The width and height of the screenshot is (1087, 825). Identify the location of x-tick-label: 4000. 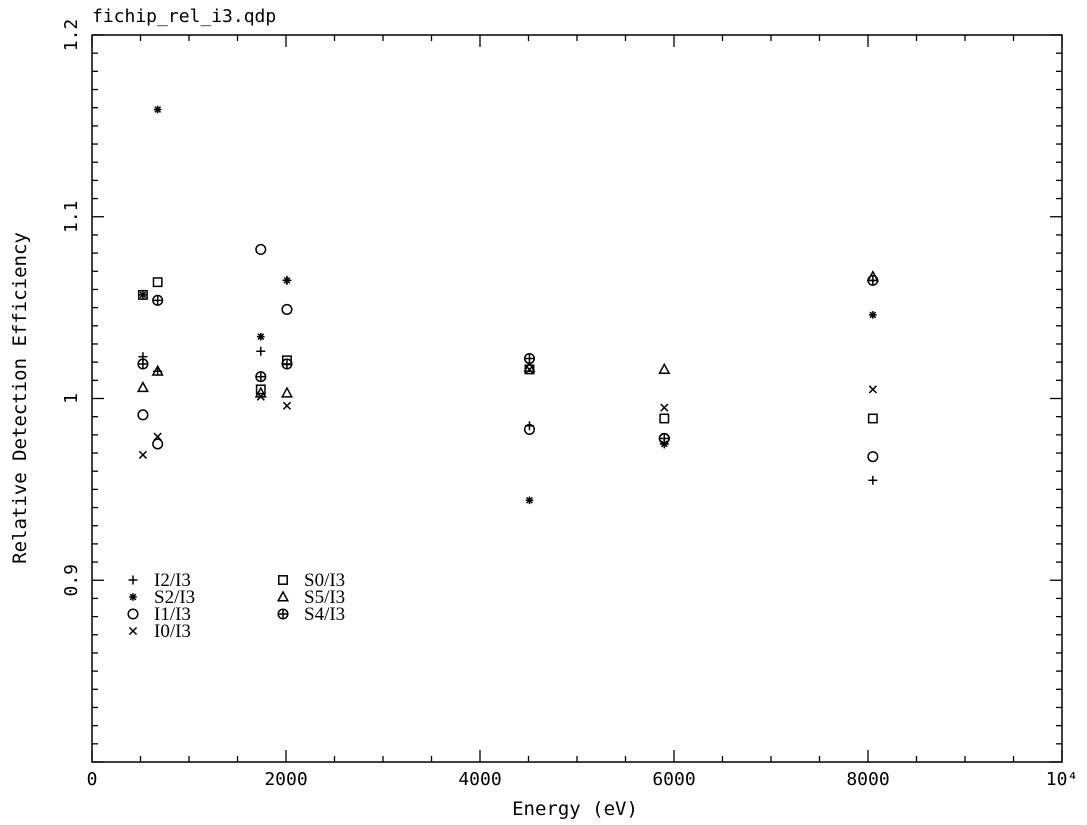
(479, 779).